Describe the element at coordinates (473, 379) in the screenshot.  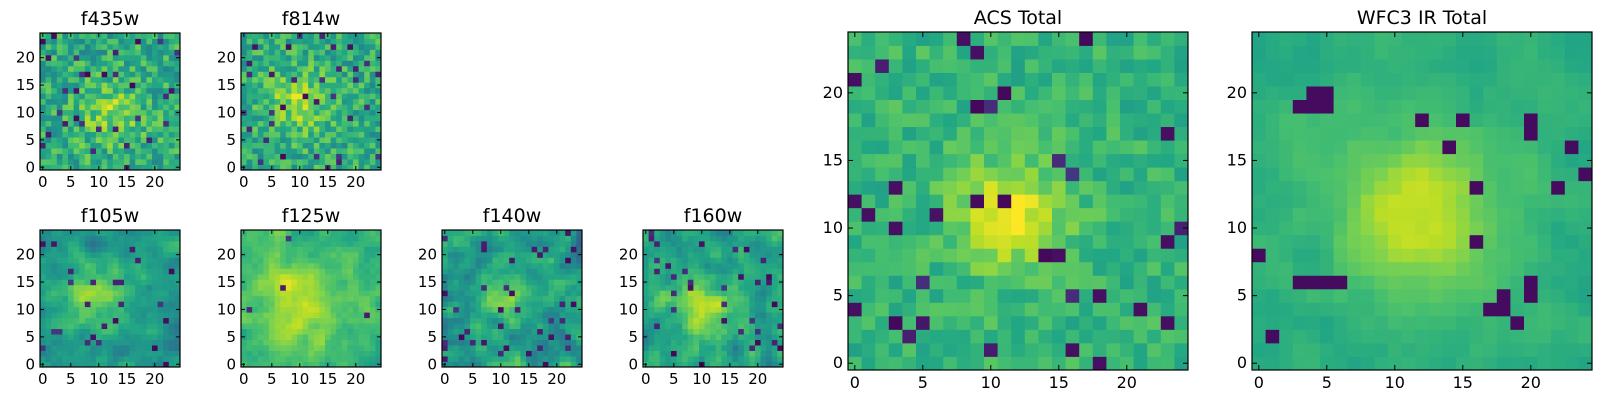
I see `x-tick-label: 5` at that location.